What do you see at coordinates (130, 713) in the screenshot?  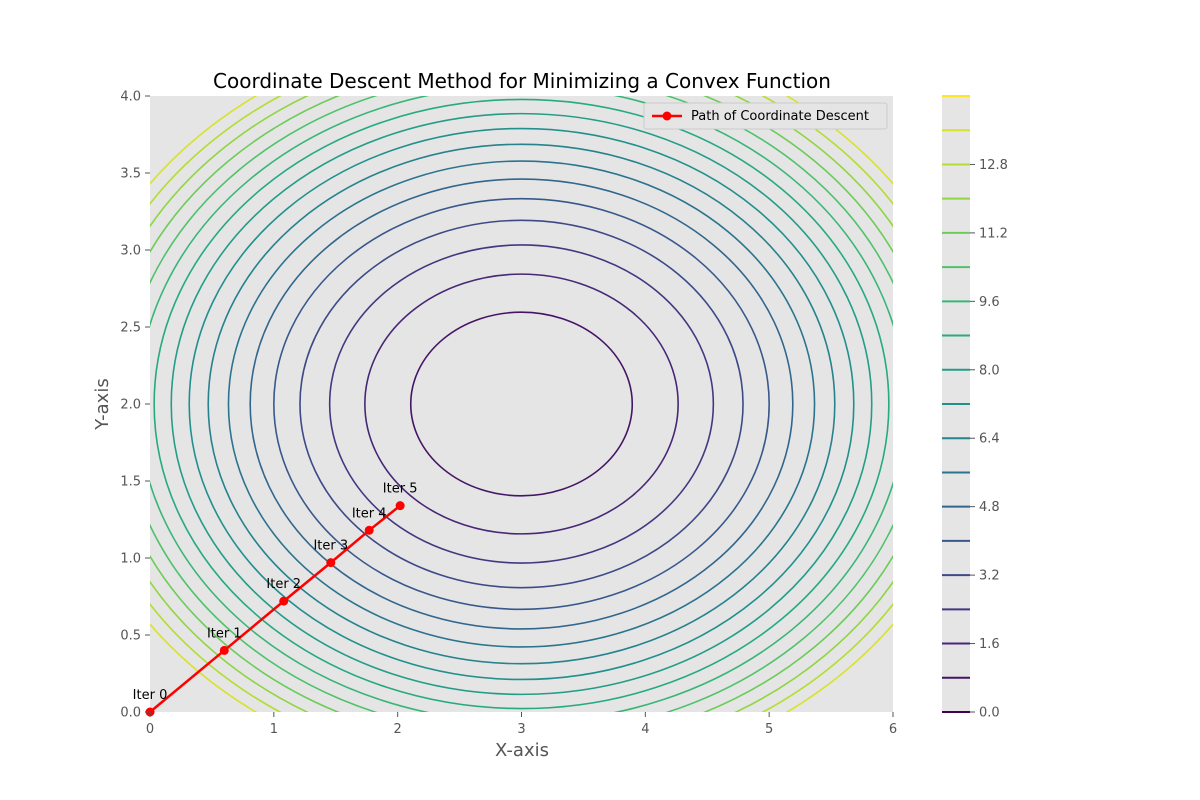 I see `y-tick-label: 0.0` at bounding box center [130, 713].